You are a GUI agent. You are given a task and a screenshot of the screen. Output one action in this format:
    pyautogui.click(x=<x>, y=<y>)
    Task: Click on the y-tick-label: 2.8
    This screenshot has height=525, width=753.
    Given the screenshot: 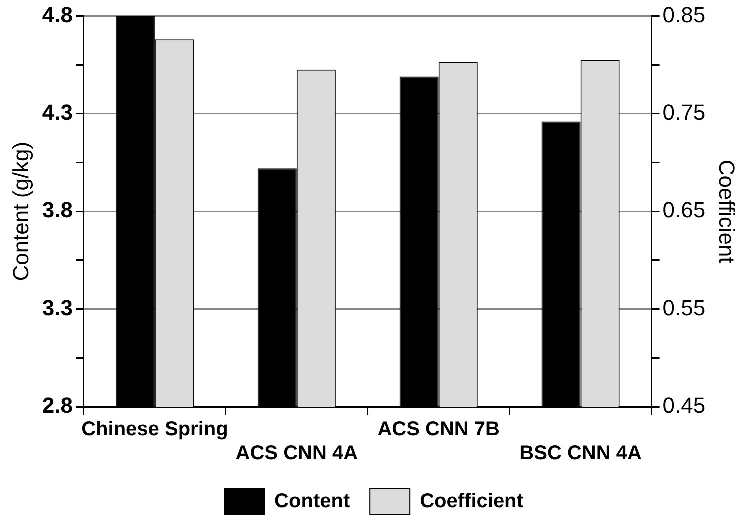 What is the action you would take?
    pyautogui.click(x=57, y=405)
    